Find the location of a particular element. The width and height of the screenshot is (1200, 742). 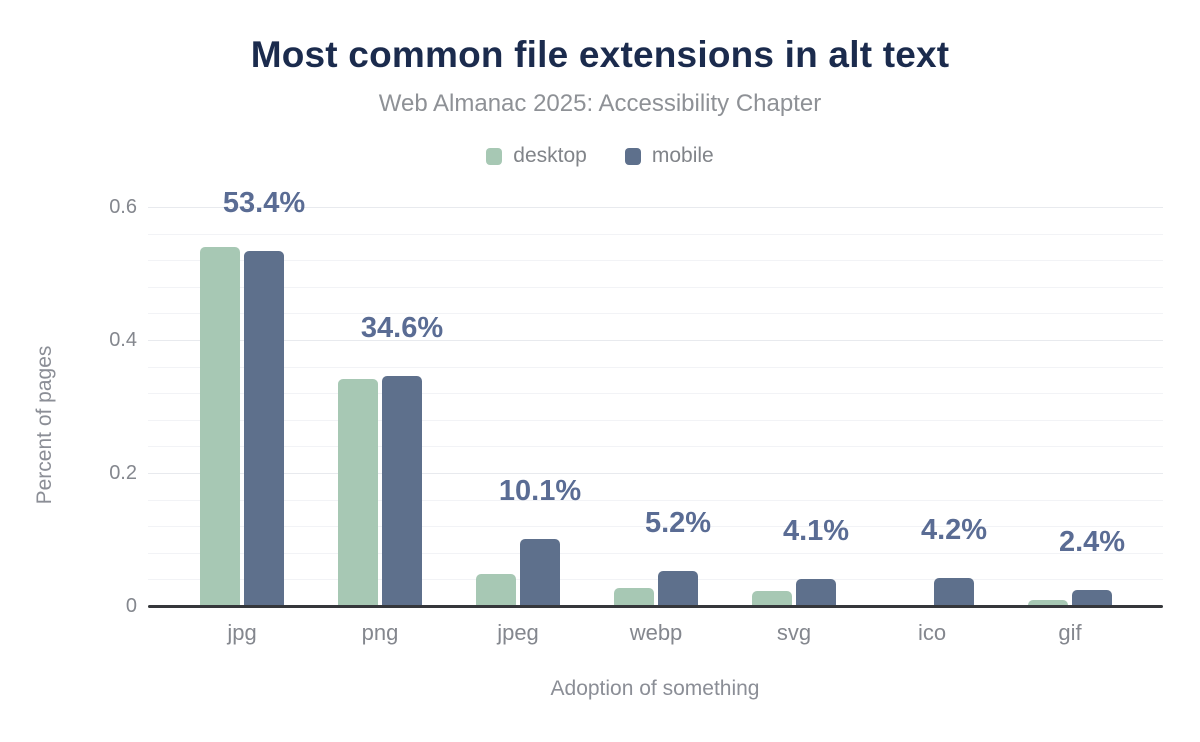

legend-swatch-desktop-icon is located at coordinates (494, 156).